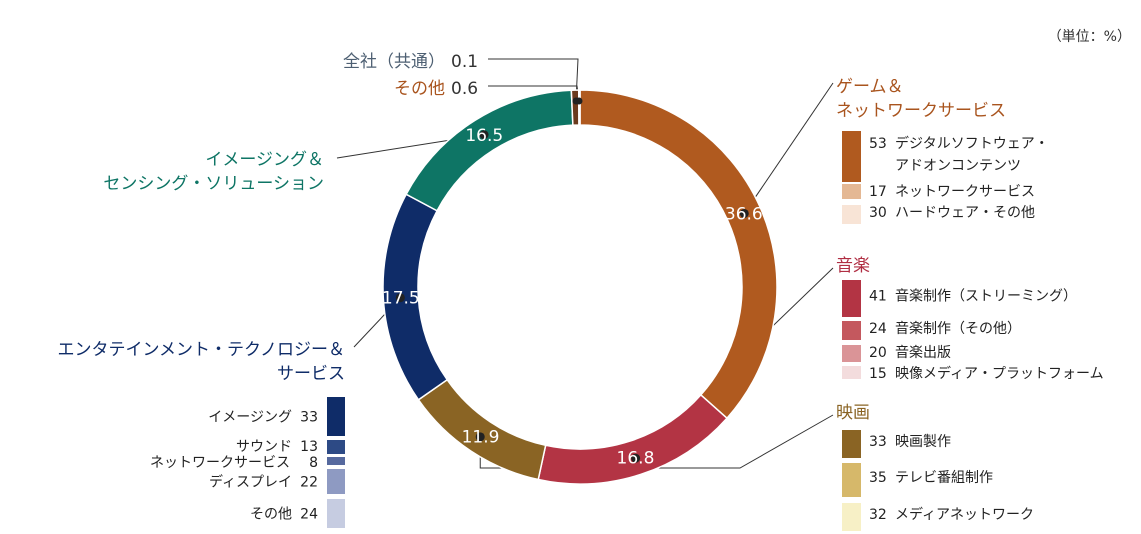  Describe the element at coordinates (220, 463) in the screenshot. I see `legend-label-et-2: ネットワークサービス` at that location.